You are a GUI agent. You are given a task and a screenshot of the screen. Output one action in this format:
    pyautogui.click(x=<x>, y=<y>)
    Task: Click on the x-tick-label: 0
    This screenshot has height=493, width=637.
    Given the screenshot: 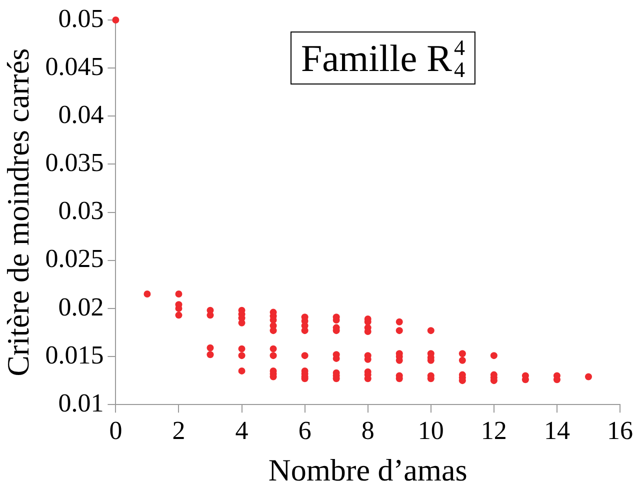 What is the action you would take?
    pyautogui.click(x=115, y=431)
    